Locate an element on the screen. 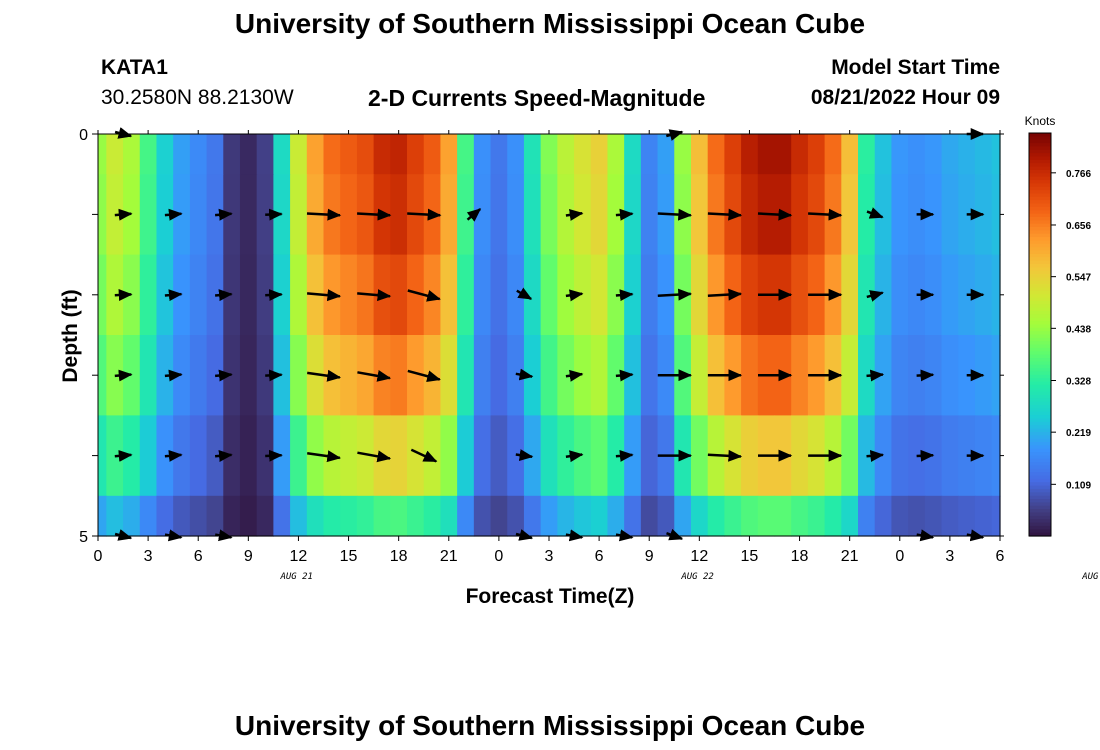 The height and width of the screenshot is (750, 1100). x-tick-label: 6 is located at coordinates (1000, 556).